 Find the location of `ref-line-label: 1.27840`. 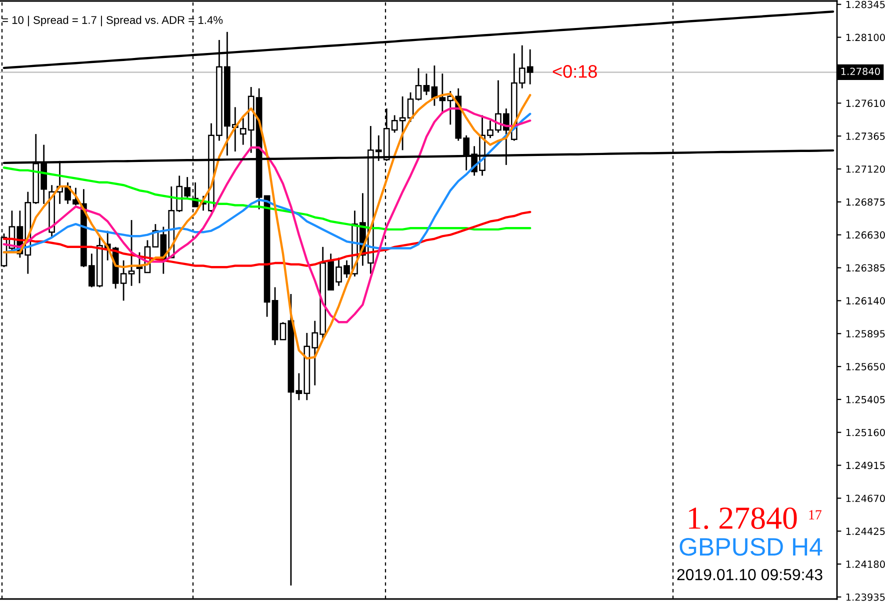

ref-line-label: 1.27840 is located at coordinates (860, 72).